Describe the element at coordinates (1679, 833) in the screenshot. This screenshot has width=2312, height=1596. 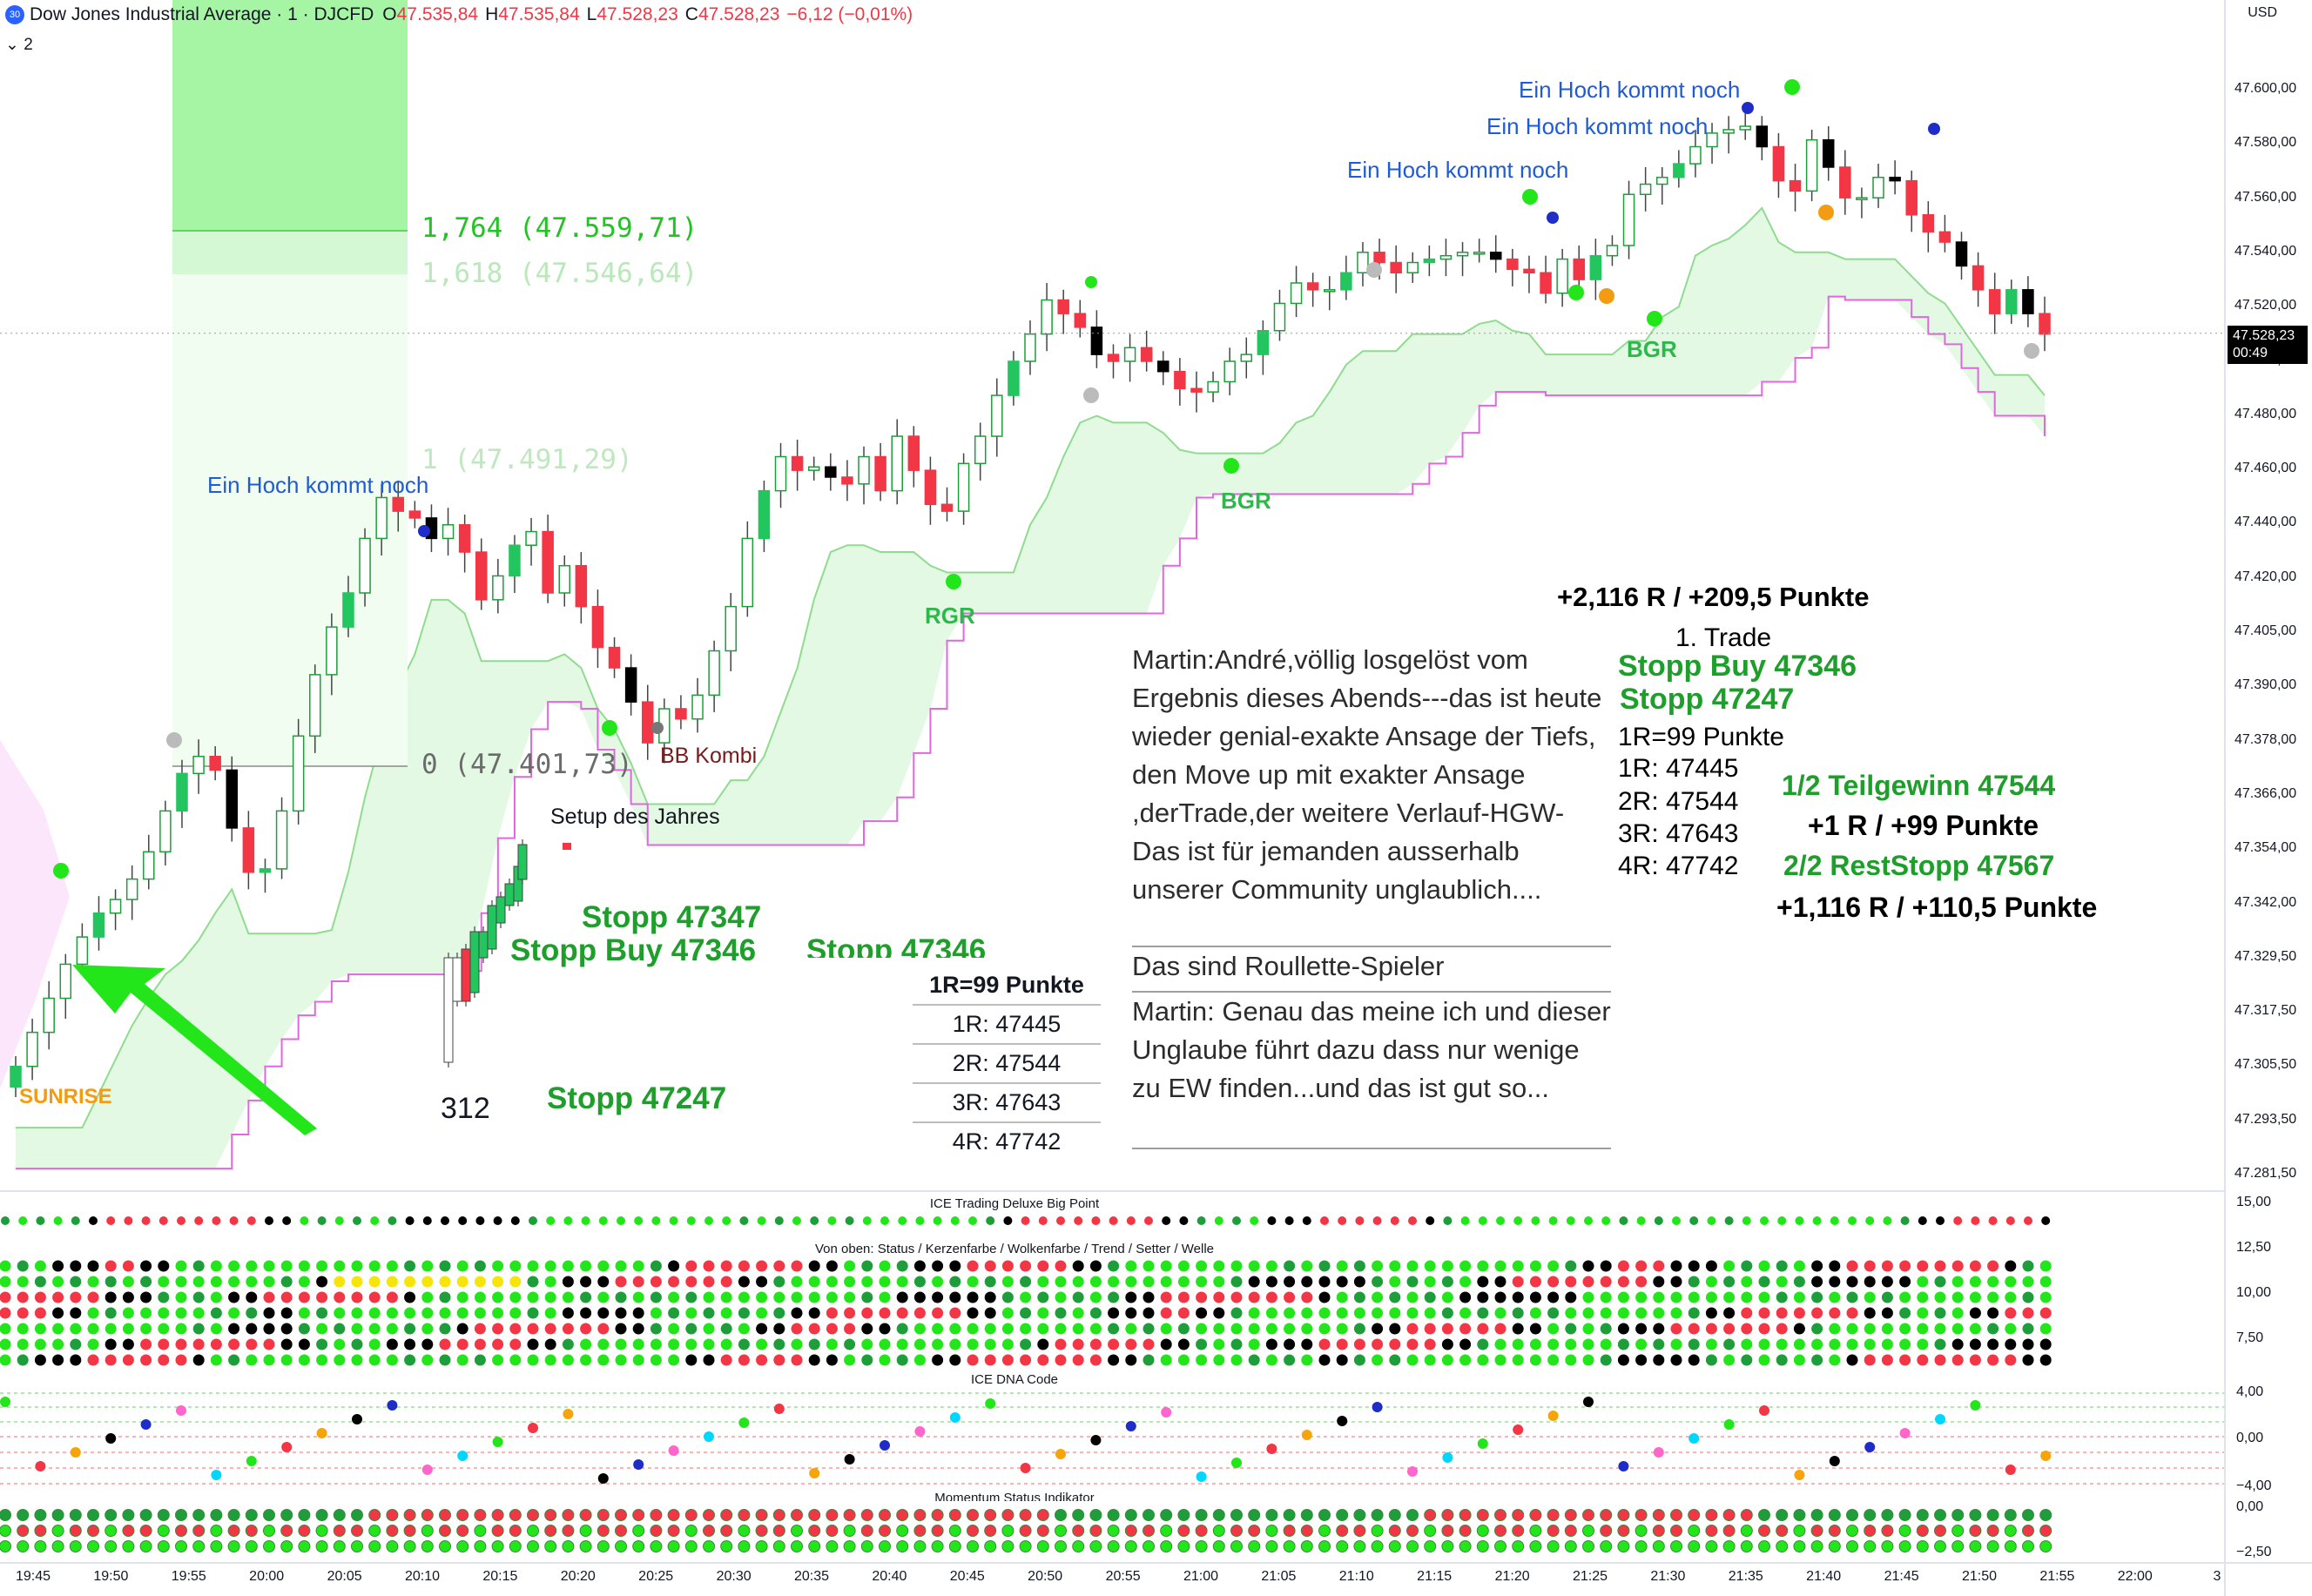
I see `trade-r3: 3R: 47643` at that location.